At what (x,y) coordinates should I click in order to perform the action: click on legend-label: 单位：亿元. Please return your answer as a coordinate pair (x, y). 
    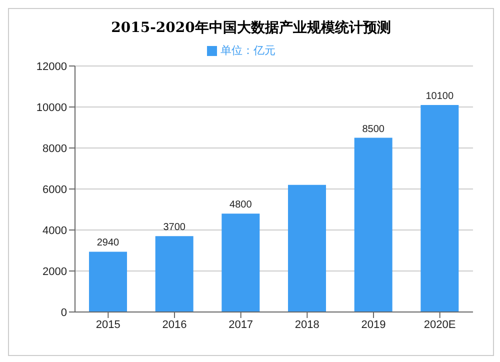
    Looking at the image, I should click on (248, 51).